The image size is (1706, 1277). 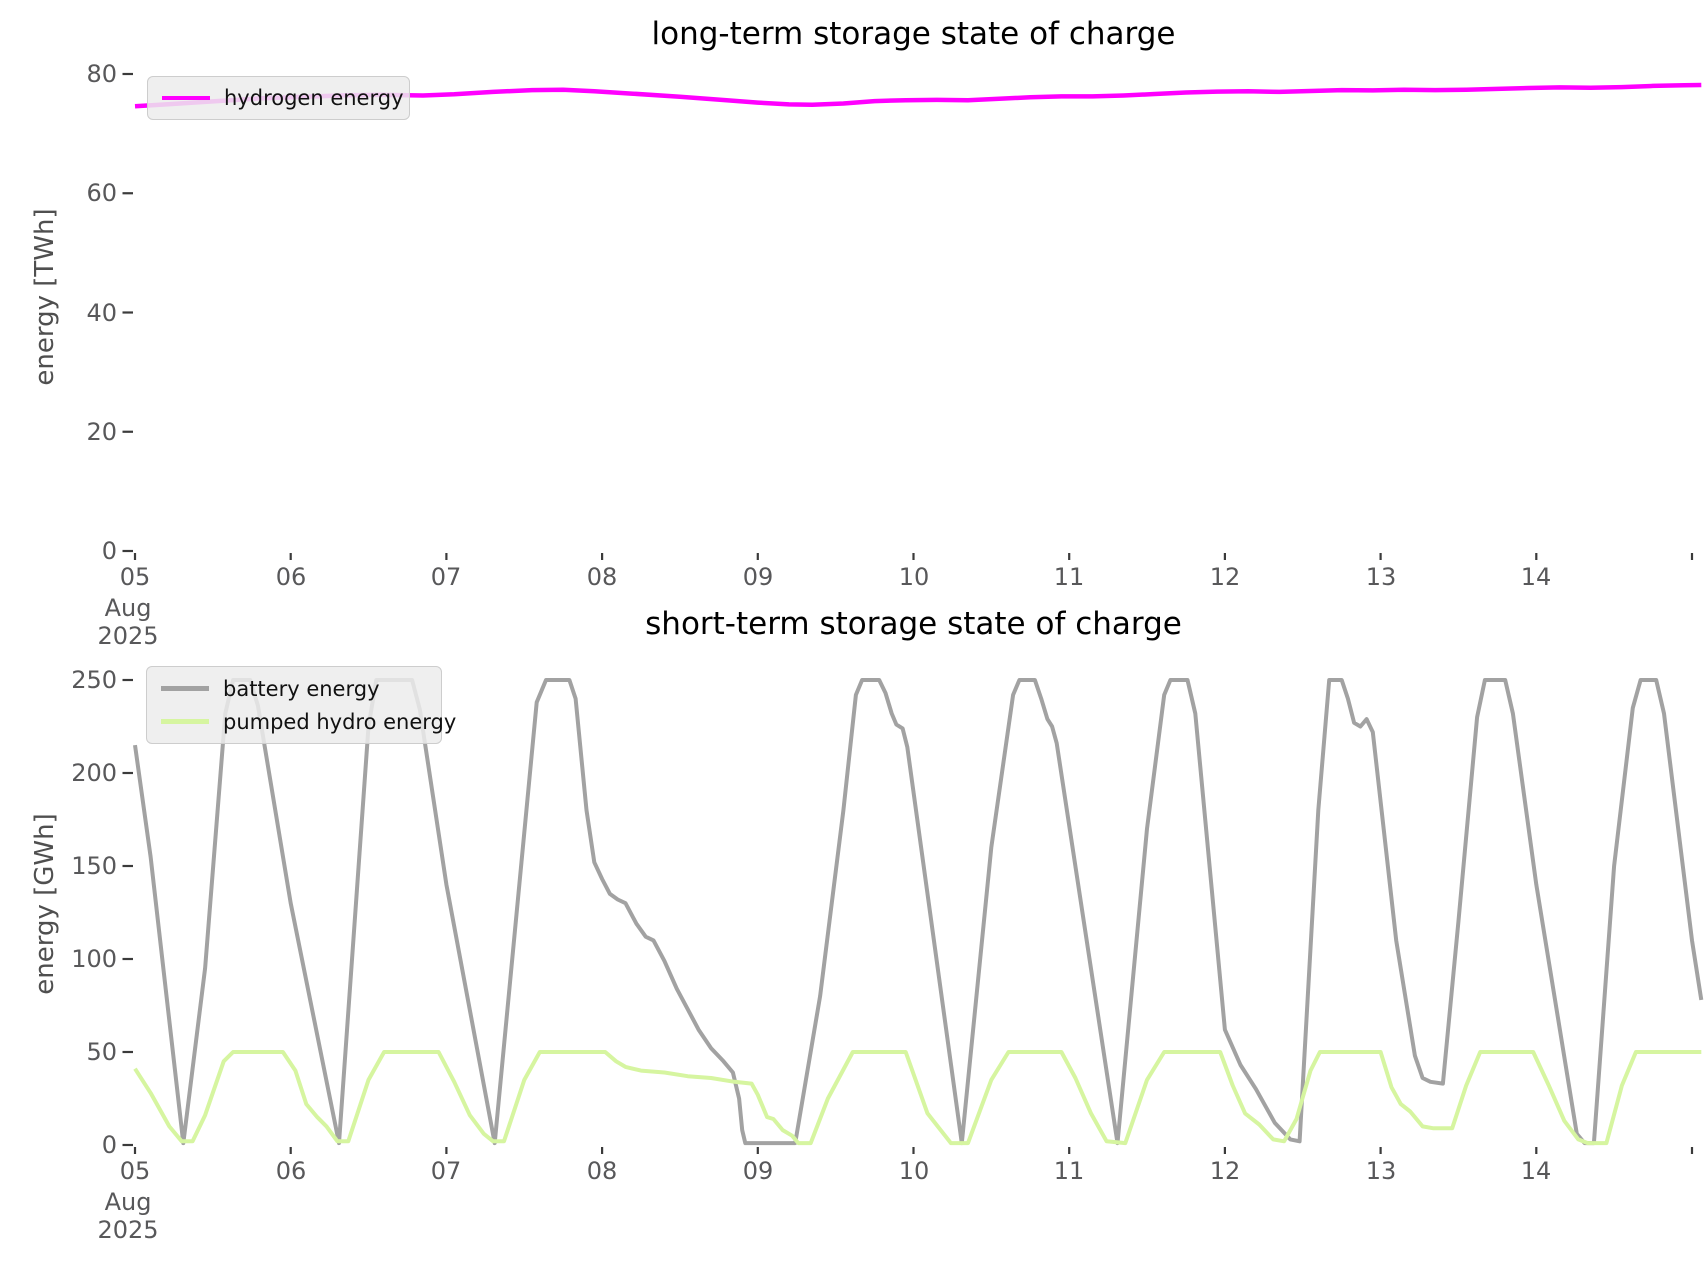 What do you see at coordinates (186, 98) in the screenshot?
I see `hydrogen-line-swatch` at bounding box center [186, 98].